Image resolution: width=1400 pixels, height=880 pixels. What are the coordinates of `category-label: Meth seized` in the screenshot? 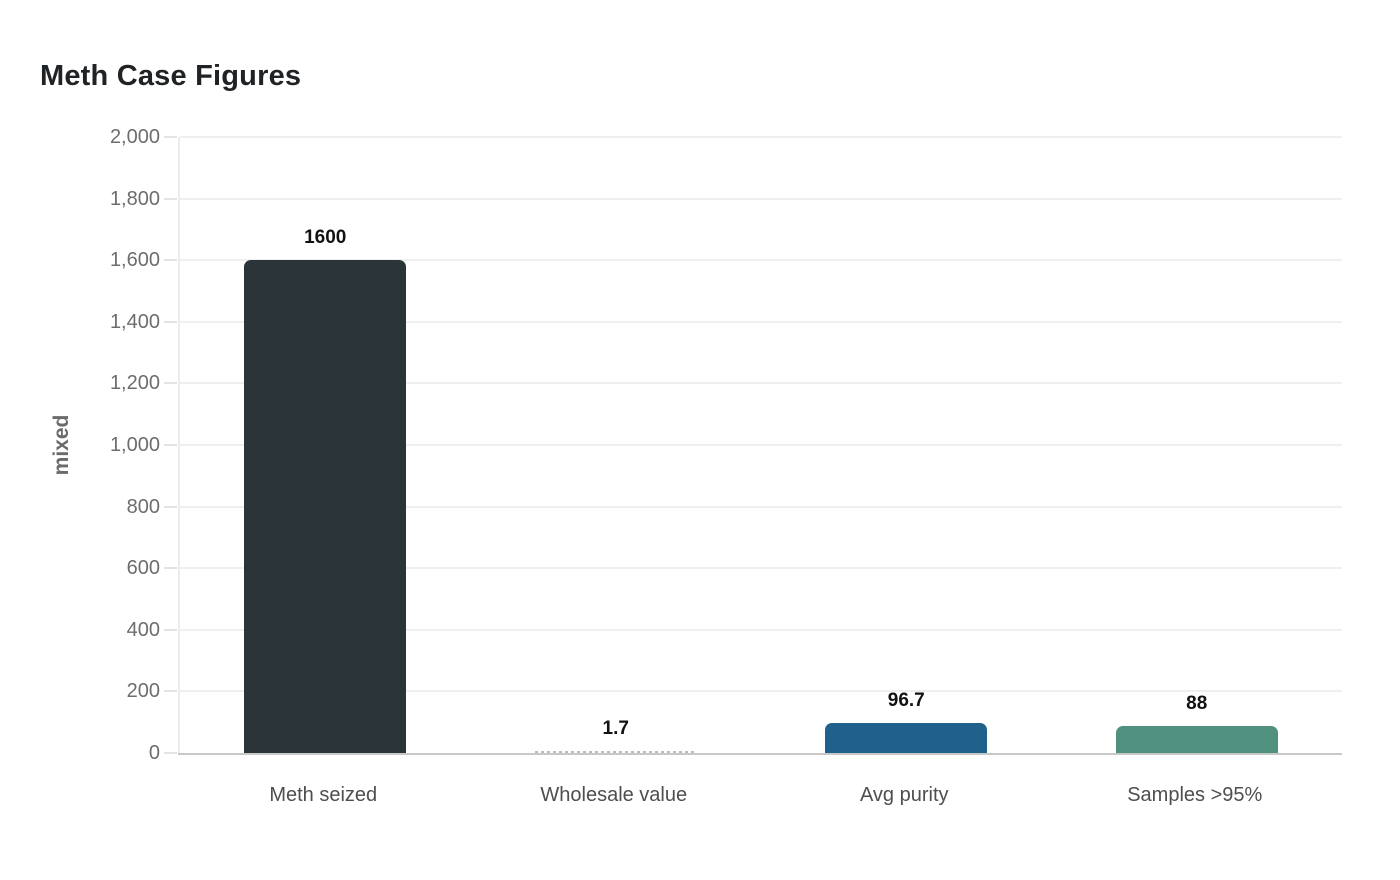 It's located at (323, 795).